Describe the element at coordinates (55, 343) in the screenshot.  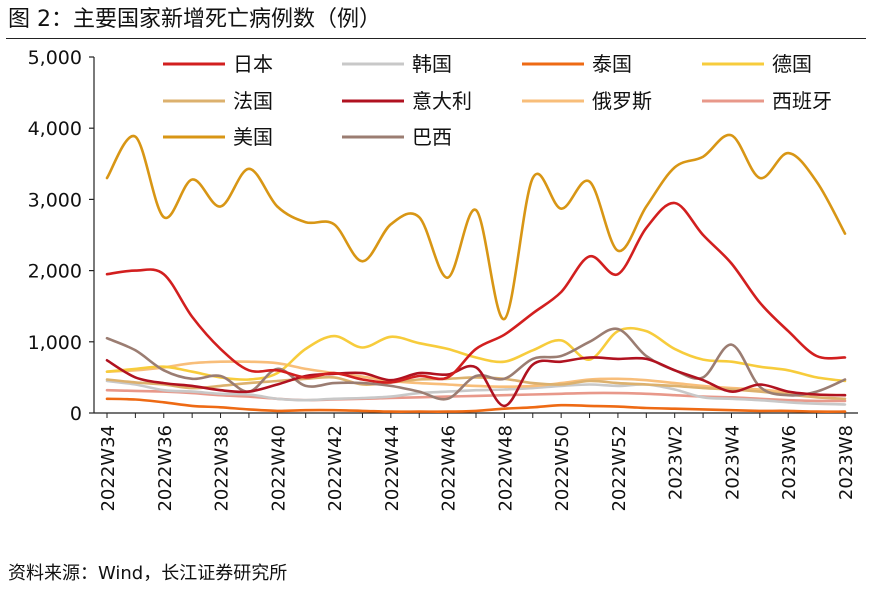
I see `y-tick-label: 1,000` at that location.